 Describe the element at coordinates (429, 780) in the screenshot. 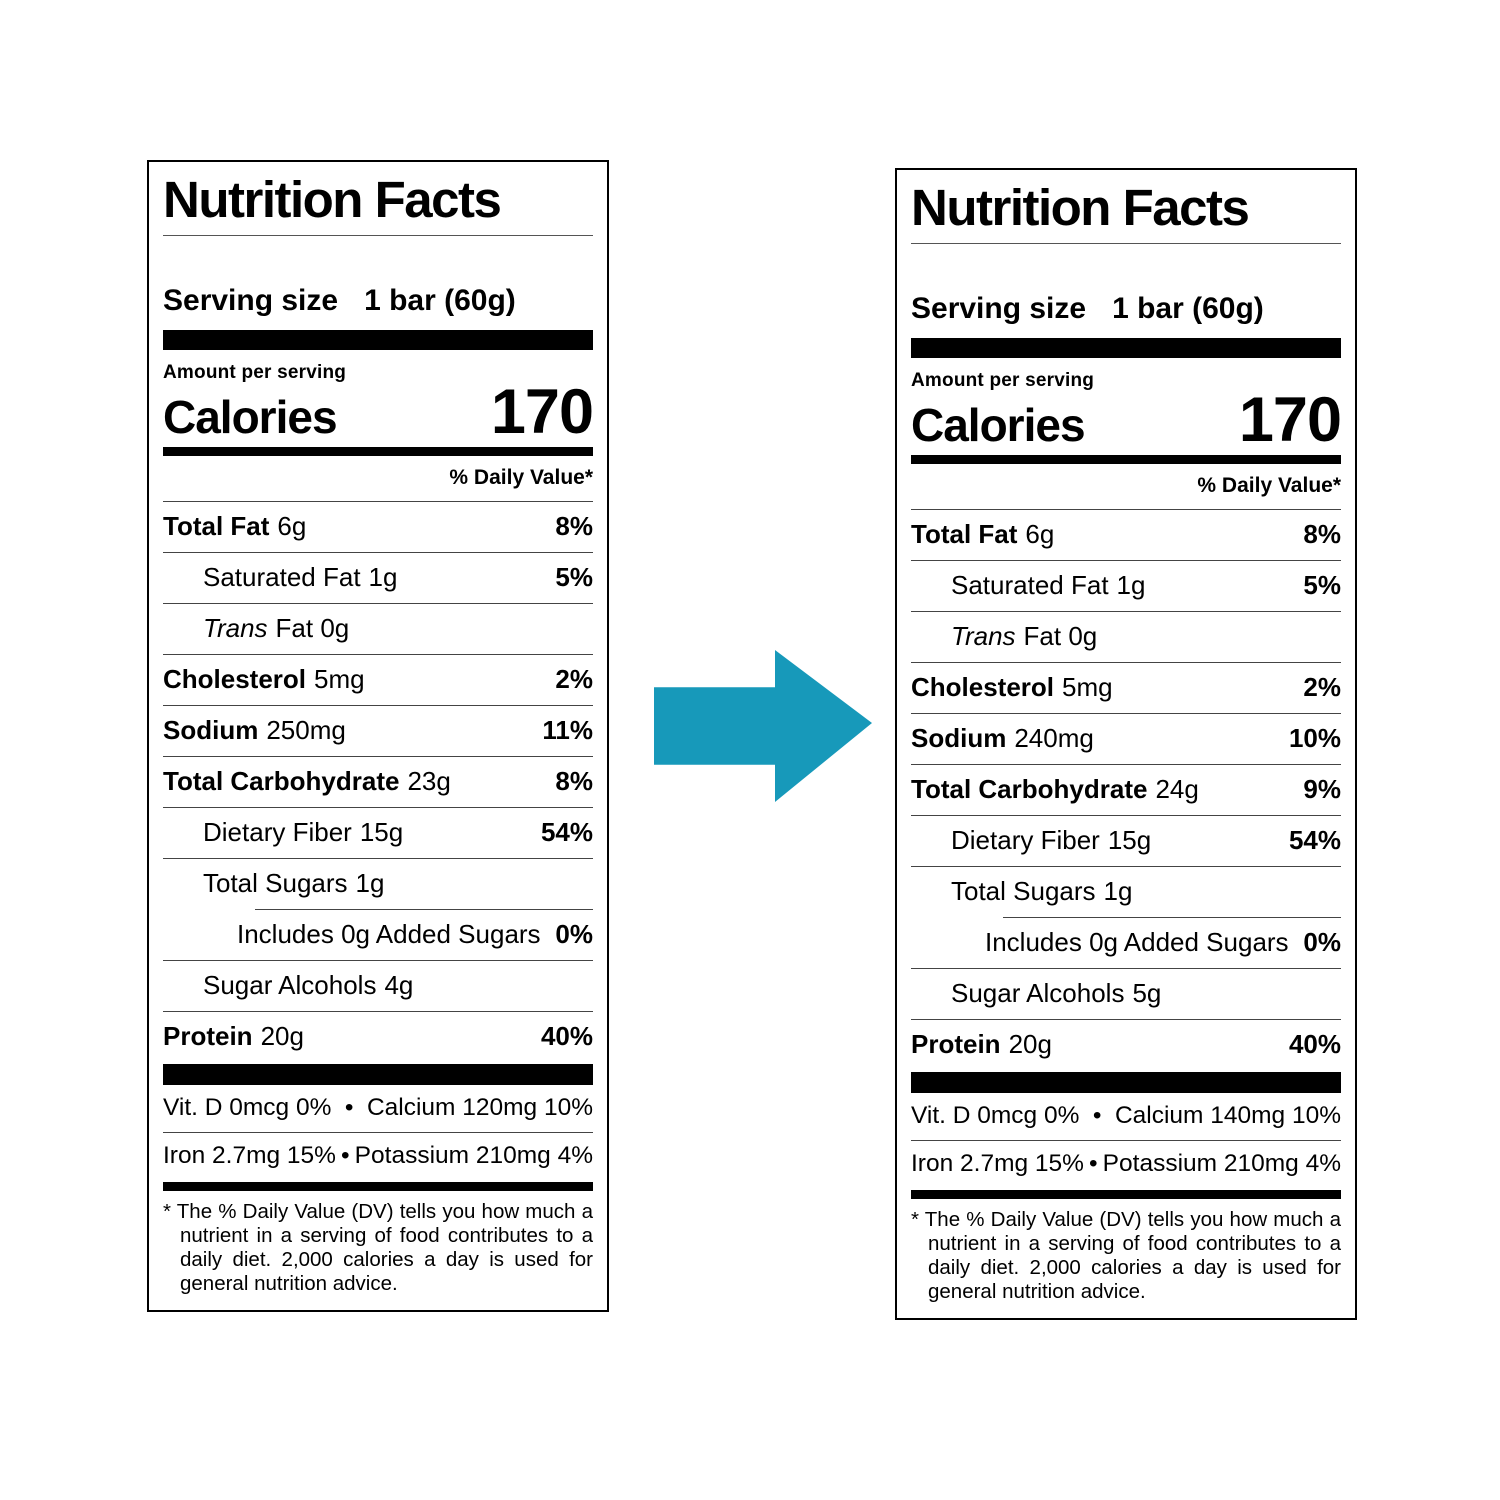

I see `nutrient-amount: 23g` at that location.